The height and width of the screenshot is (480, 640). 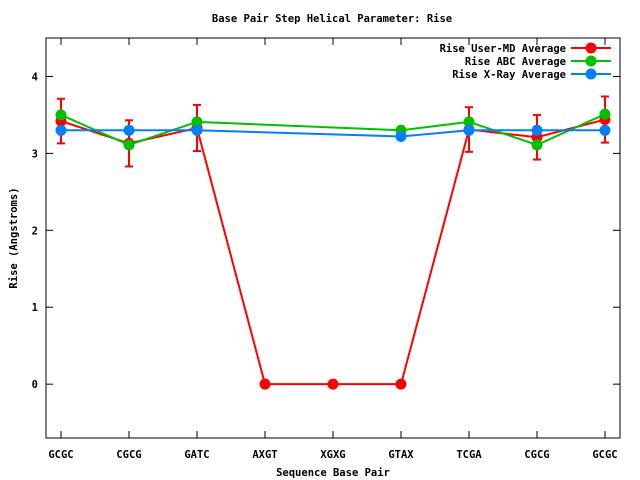 I want to click on legend-label: Rise ABC Average, so click(x=515, y=62).